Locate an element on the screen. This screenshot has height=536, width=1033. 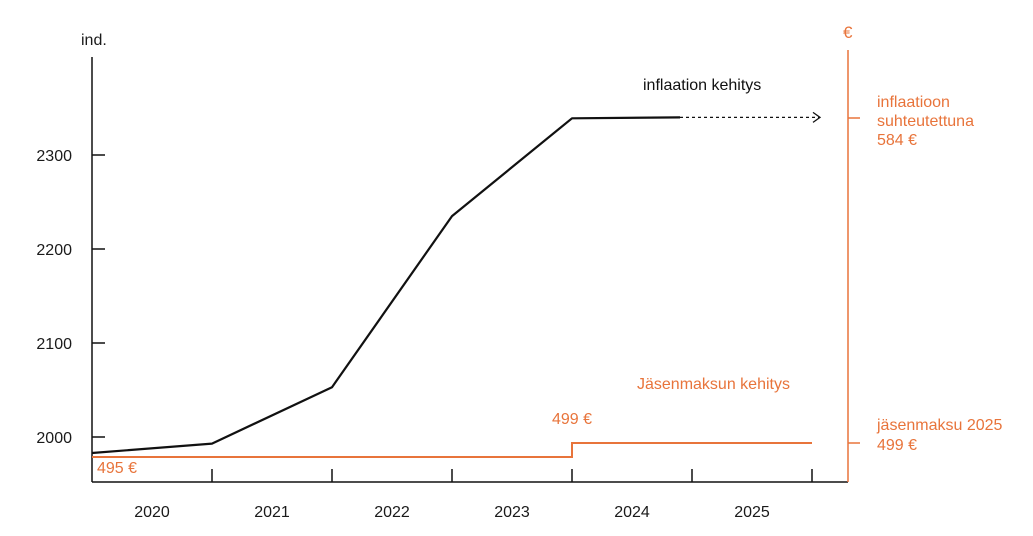
x-tick-label-2021: 2021 is located at coordinates (272, 512).